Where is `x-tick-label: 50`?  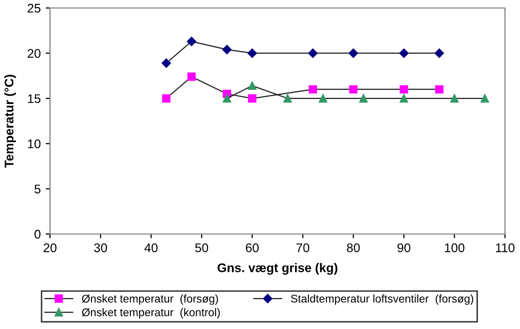 x-tick-label: 50 is located at coordinates (201, 247).